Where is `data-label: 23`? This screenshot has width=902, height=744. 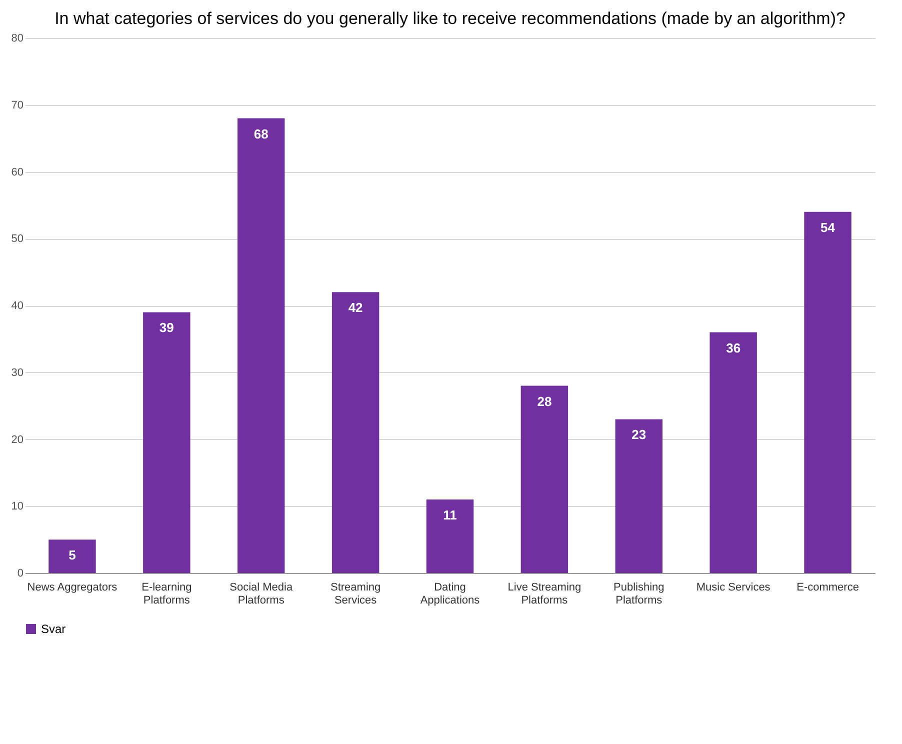
data-label: 23 is located at coordinates (639, 434).